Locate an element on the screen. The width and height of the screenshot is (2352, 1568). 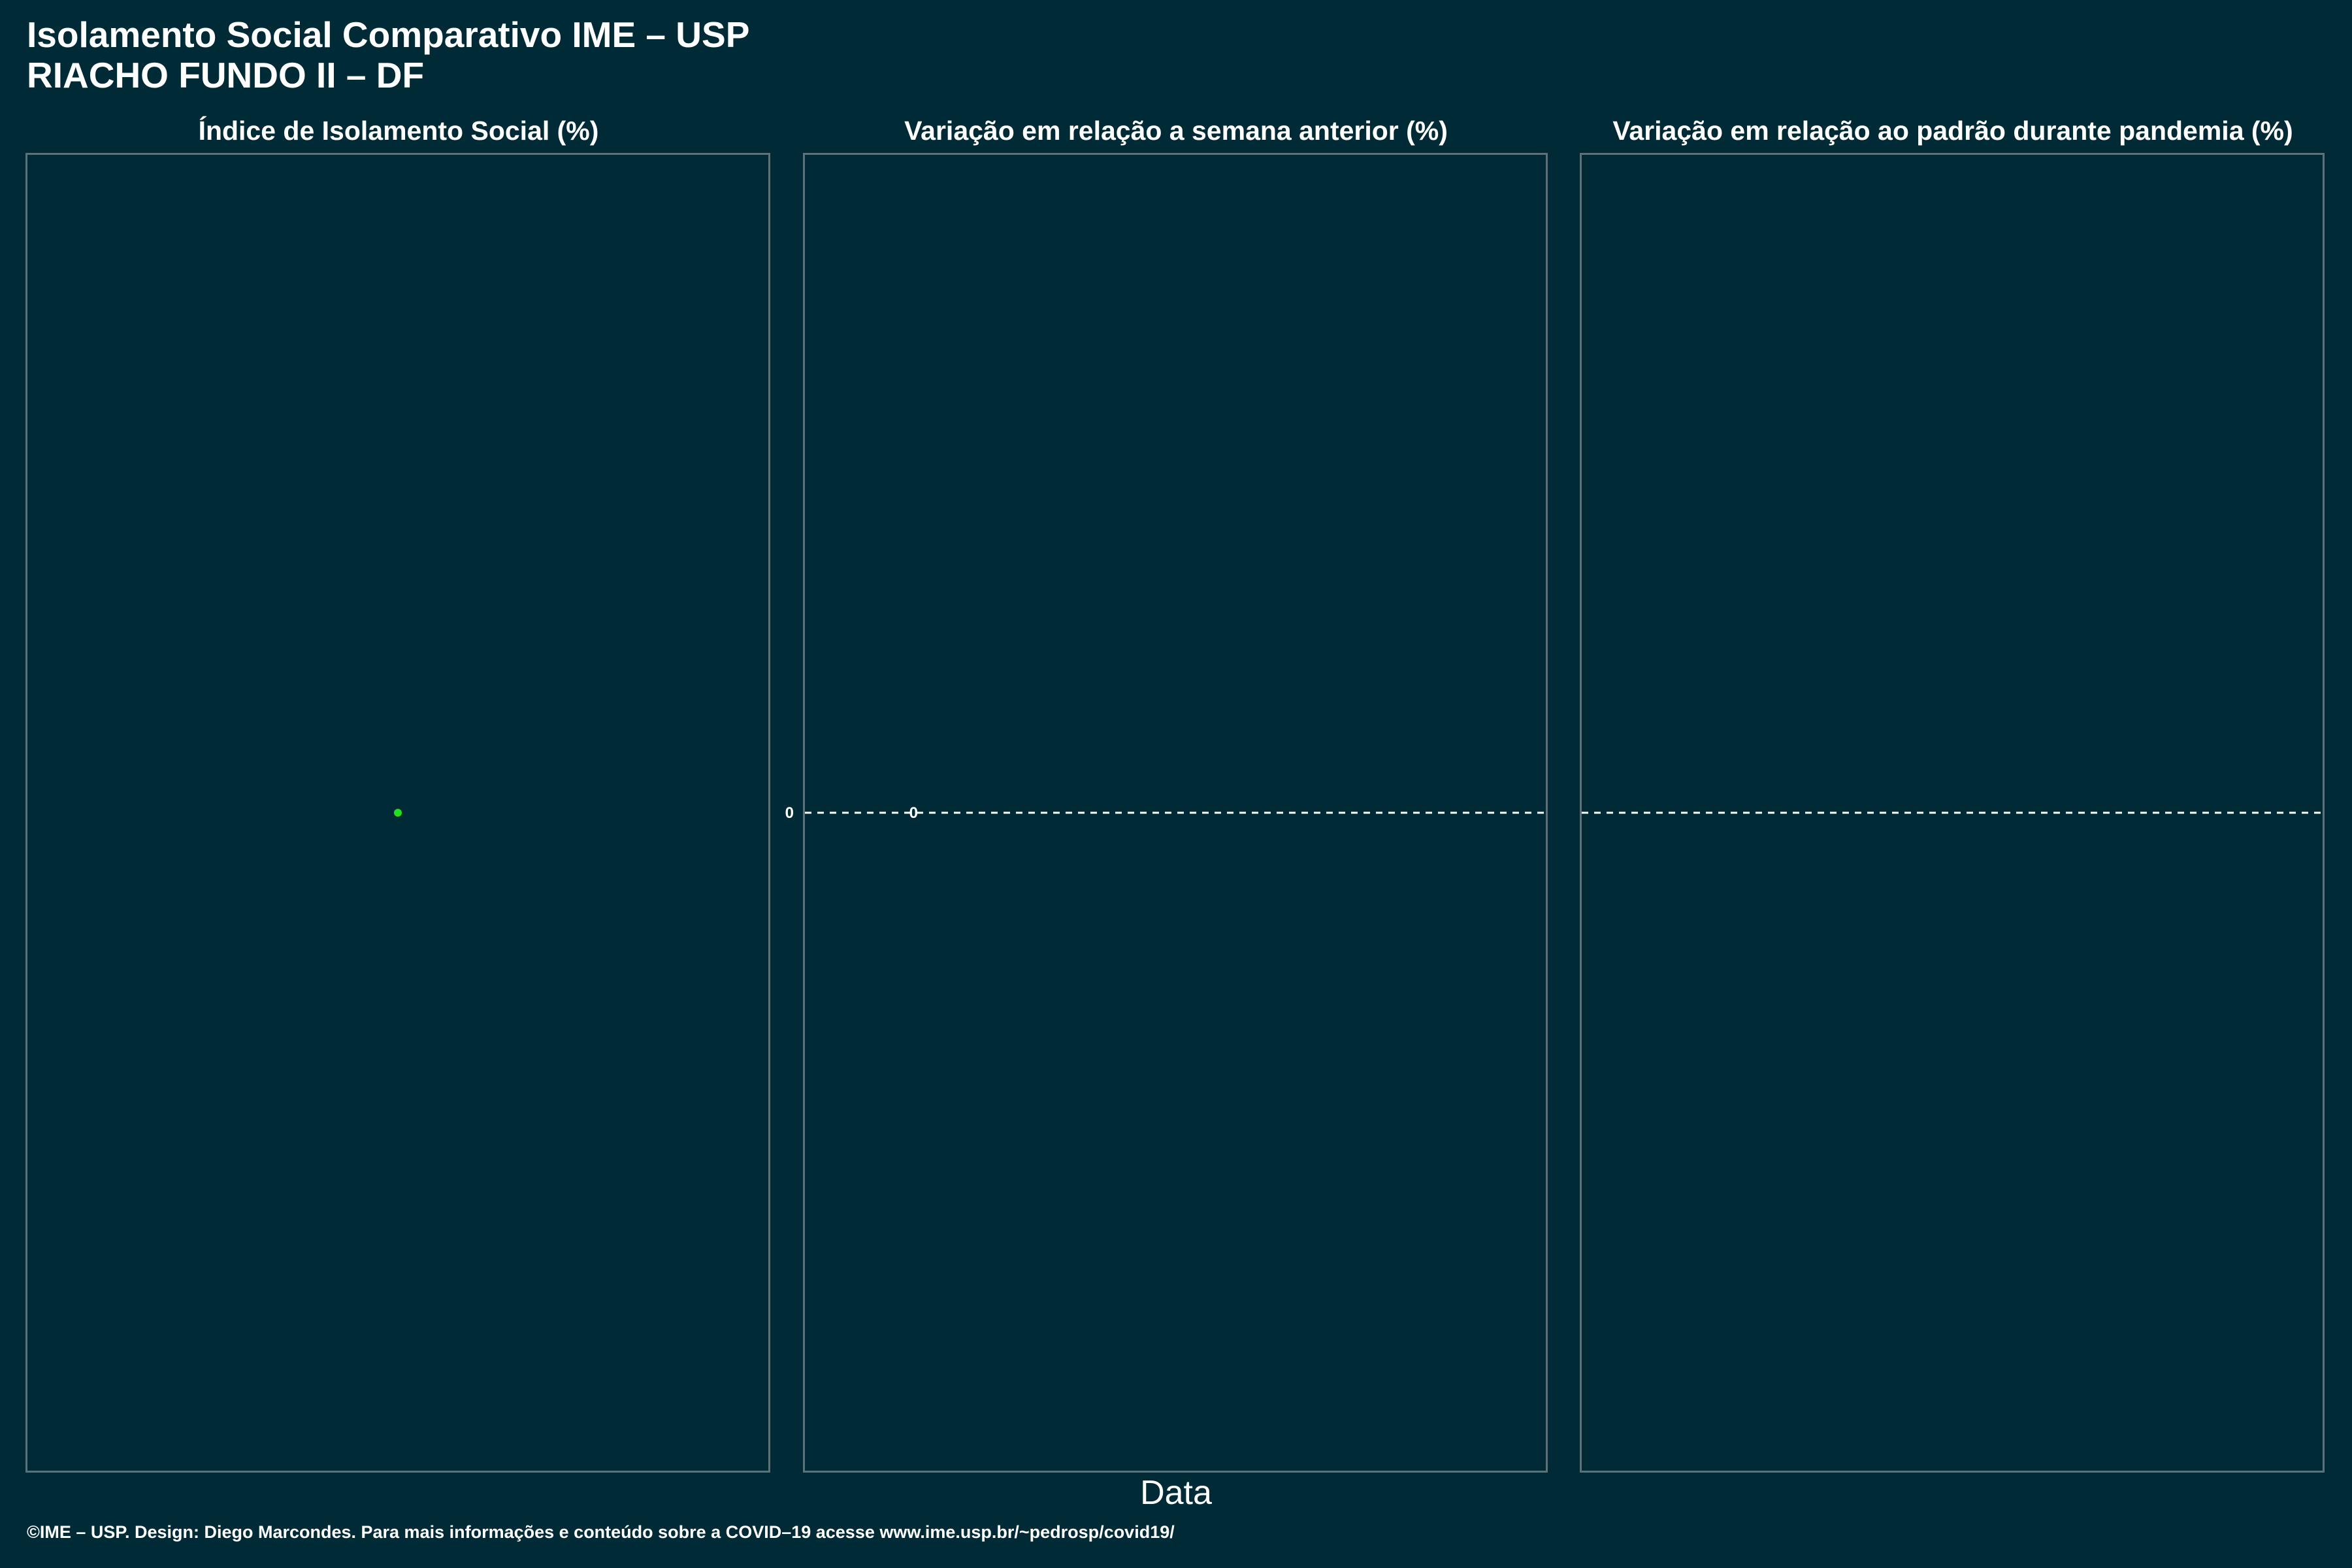
title-line-1: Isolamento Social Comparativo IME – USP is located at coordinates (388, 34).